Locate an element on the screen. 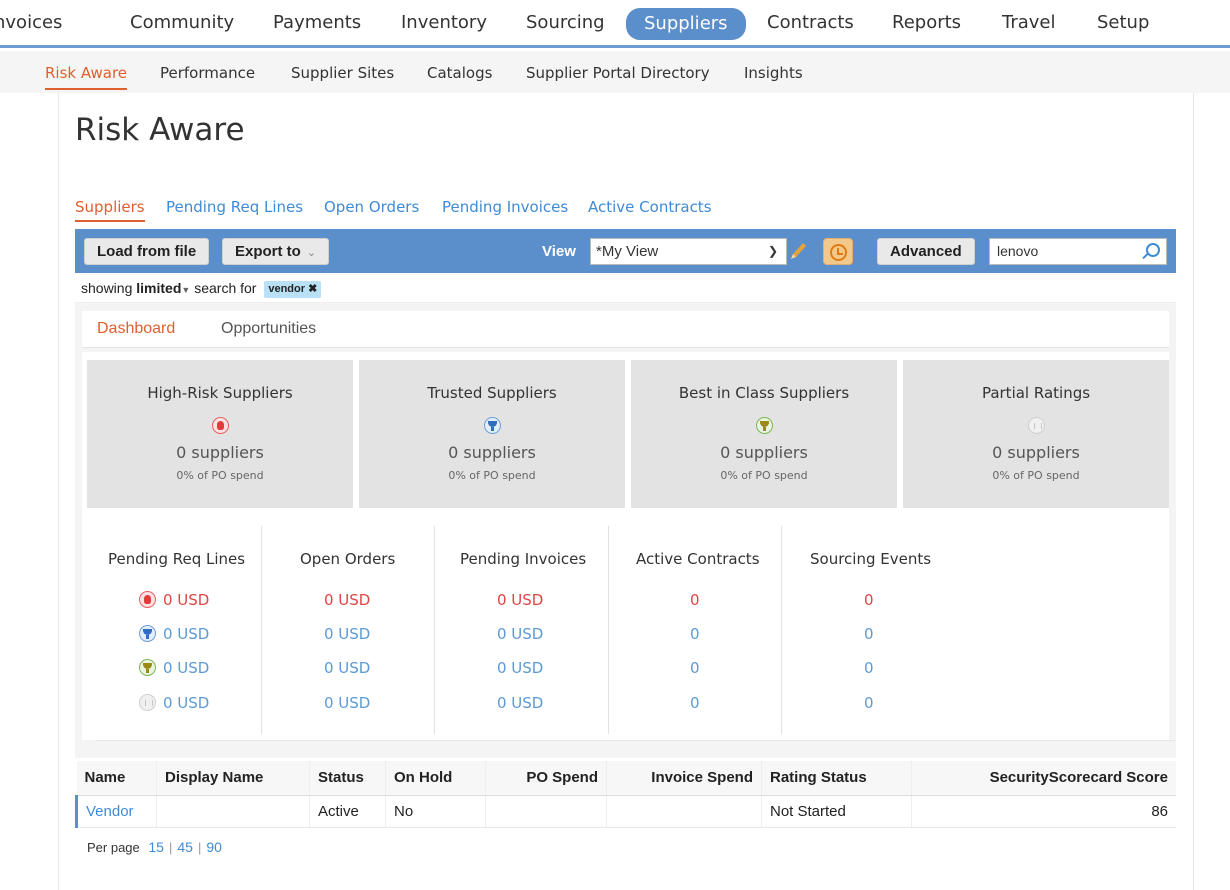 The image size is (1230, 890). top-nav-community: Community is located at coordinates (182, 22).